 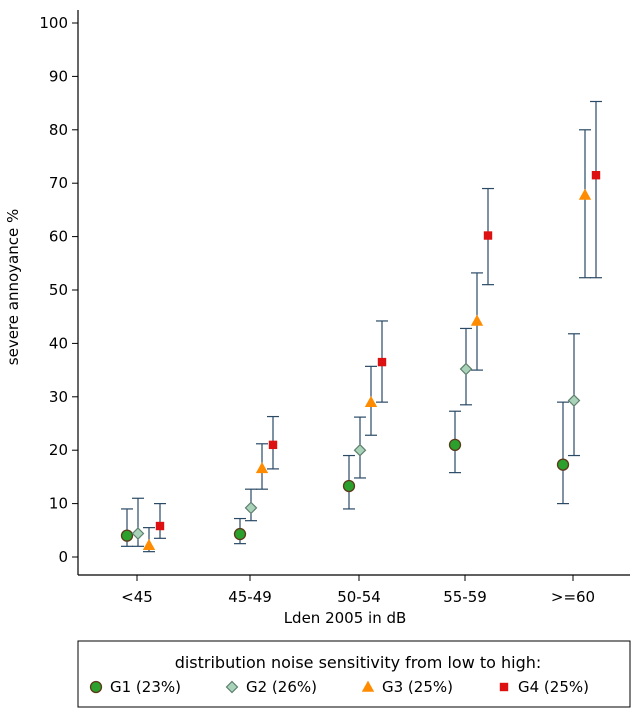 I want to click on y-tick-label: 0, so click(x=63, y=557).